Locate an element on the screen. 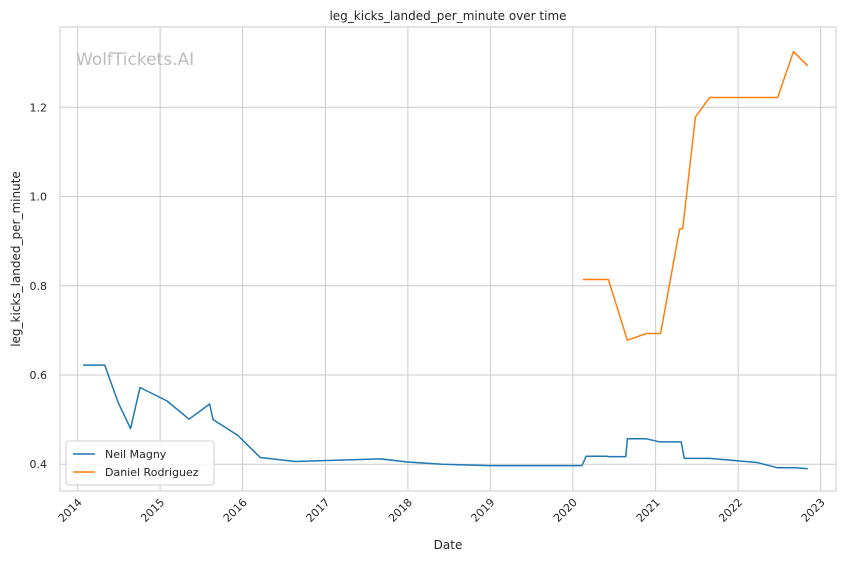  legend: Neil Magny Daniel Rodriguez is located at coordinates (140, 463).